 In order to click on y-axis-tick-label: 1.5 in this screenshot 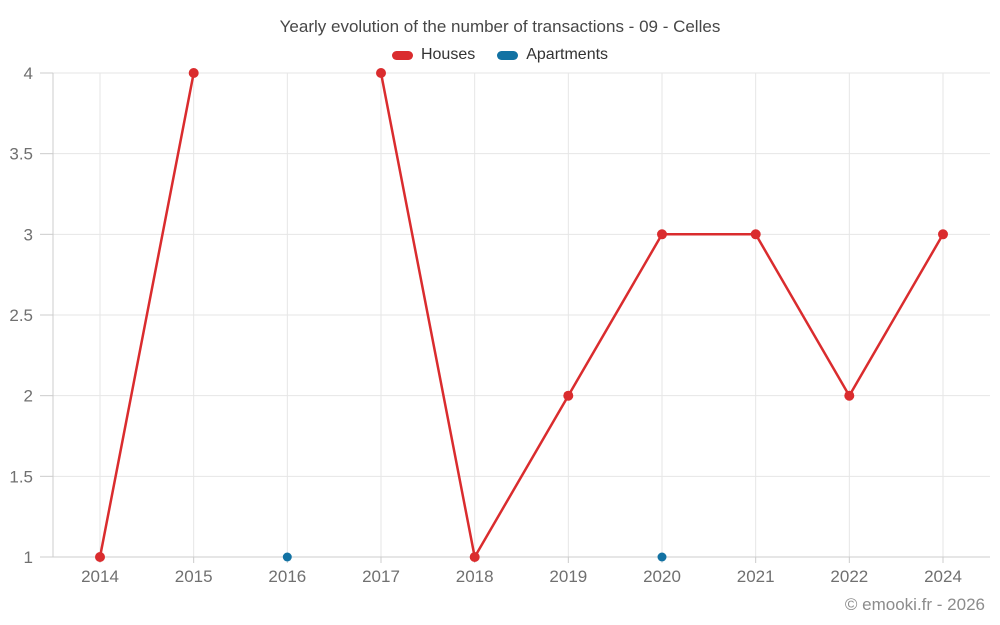, I will do `click(21, 476)`.